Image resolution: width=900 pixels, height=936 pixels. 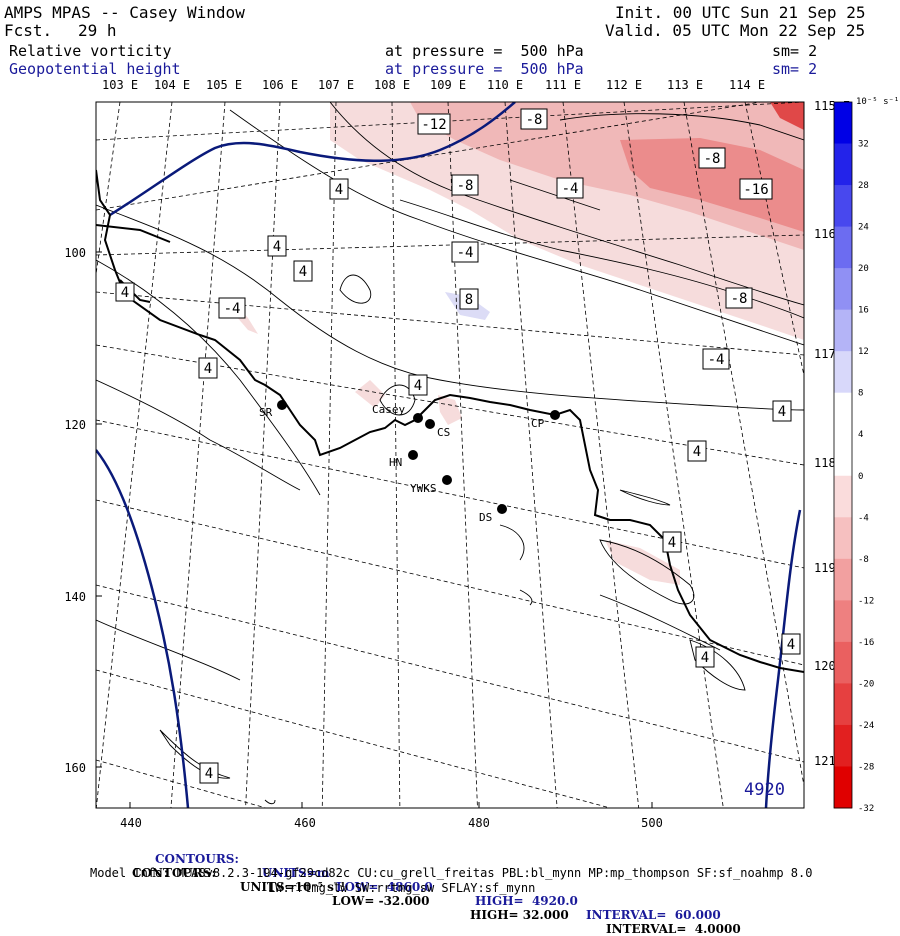 I want to click on svg-text: CP, so click(x=538, y=423).